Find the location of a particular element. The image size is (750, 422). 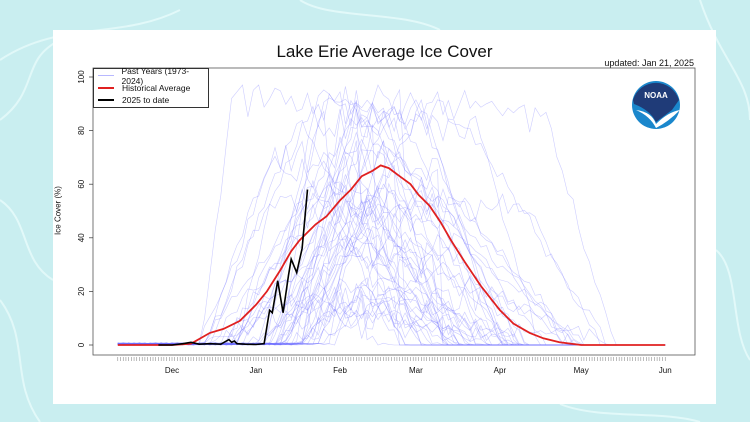

x-tick-label: Feb is located at coordinates (340, 370).